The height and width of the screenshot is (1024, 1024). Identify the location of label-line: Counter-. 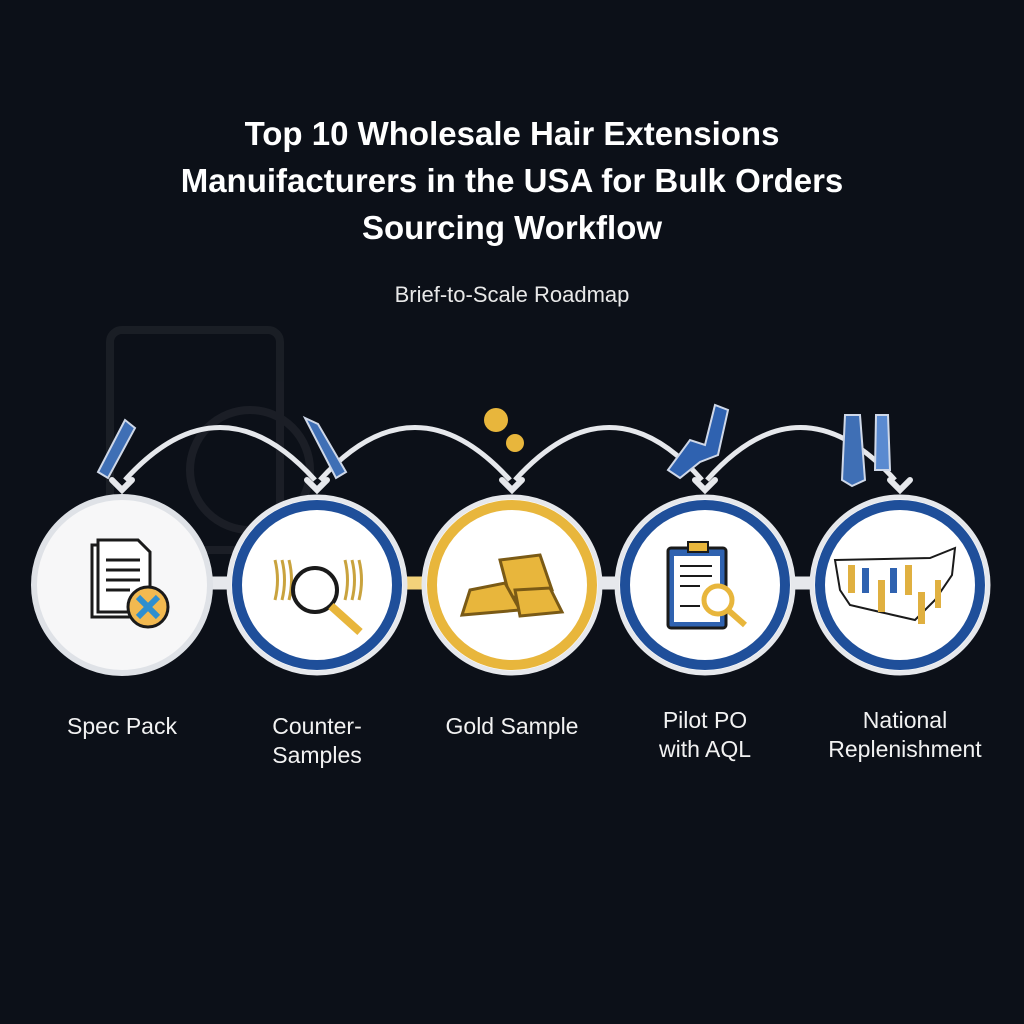
(317, 726).